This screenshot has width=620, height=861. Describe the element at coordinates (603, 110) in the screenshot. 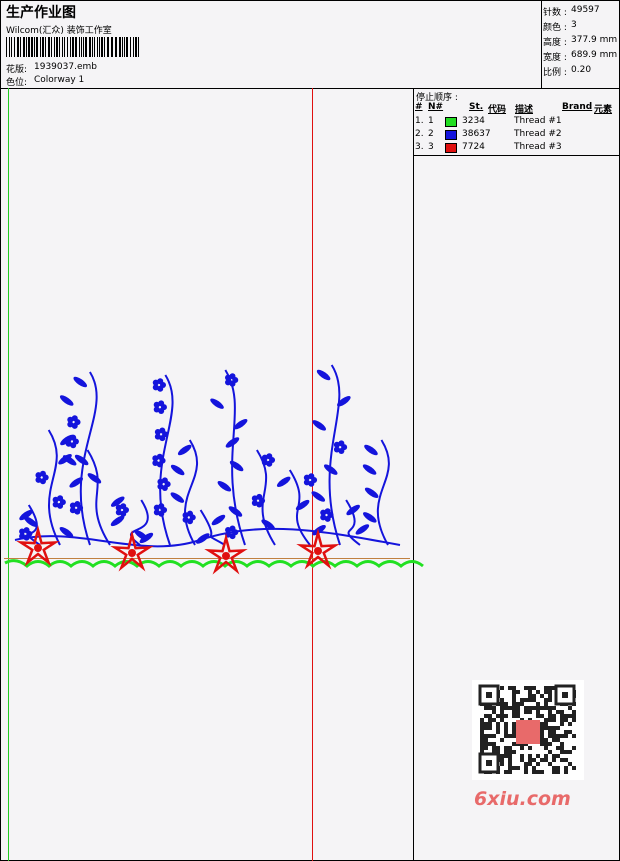

I see `column-header: 元素` at that location.